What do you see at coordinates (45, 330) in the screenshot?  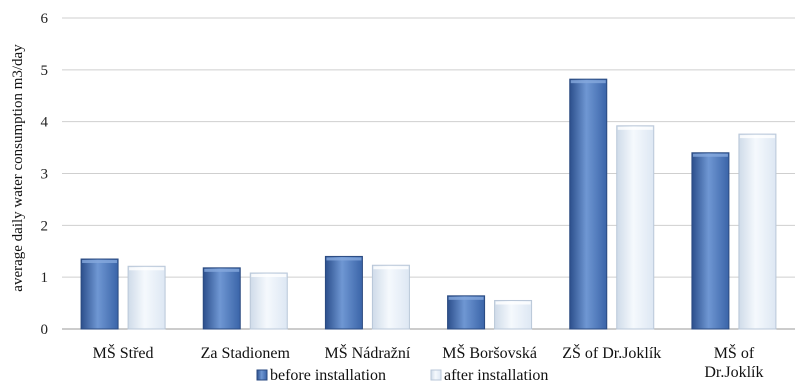 I see `y-tick-label: 0` at bounding box center [45, 330].